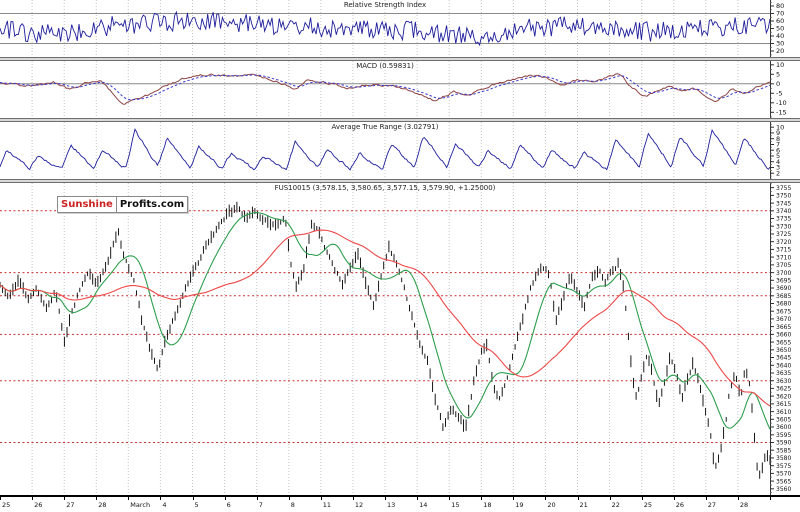 The image size is (800, 512). I want to click on sunshineprofits-logo: Sunshine Profits.com, so click(123, 204).